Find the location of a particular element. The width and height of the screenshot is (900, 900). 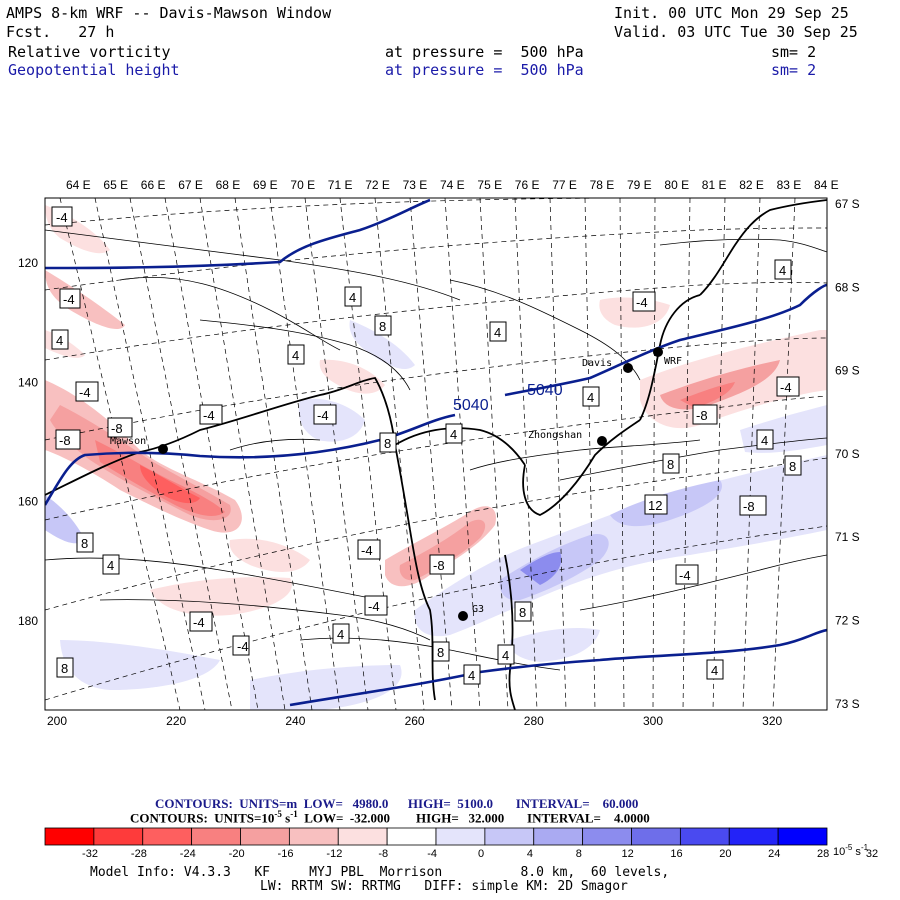

lat-label: 72 S is located at coordinates (847, 621).